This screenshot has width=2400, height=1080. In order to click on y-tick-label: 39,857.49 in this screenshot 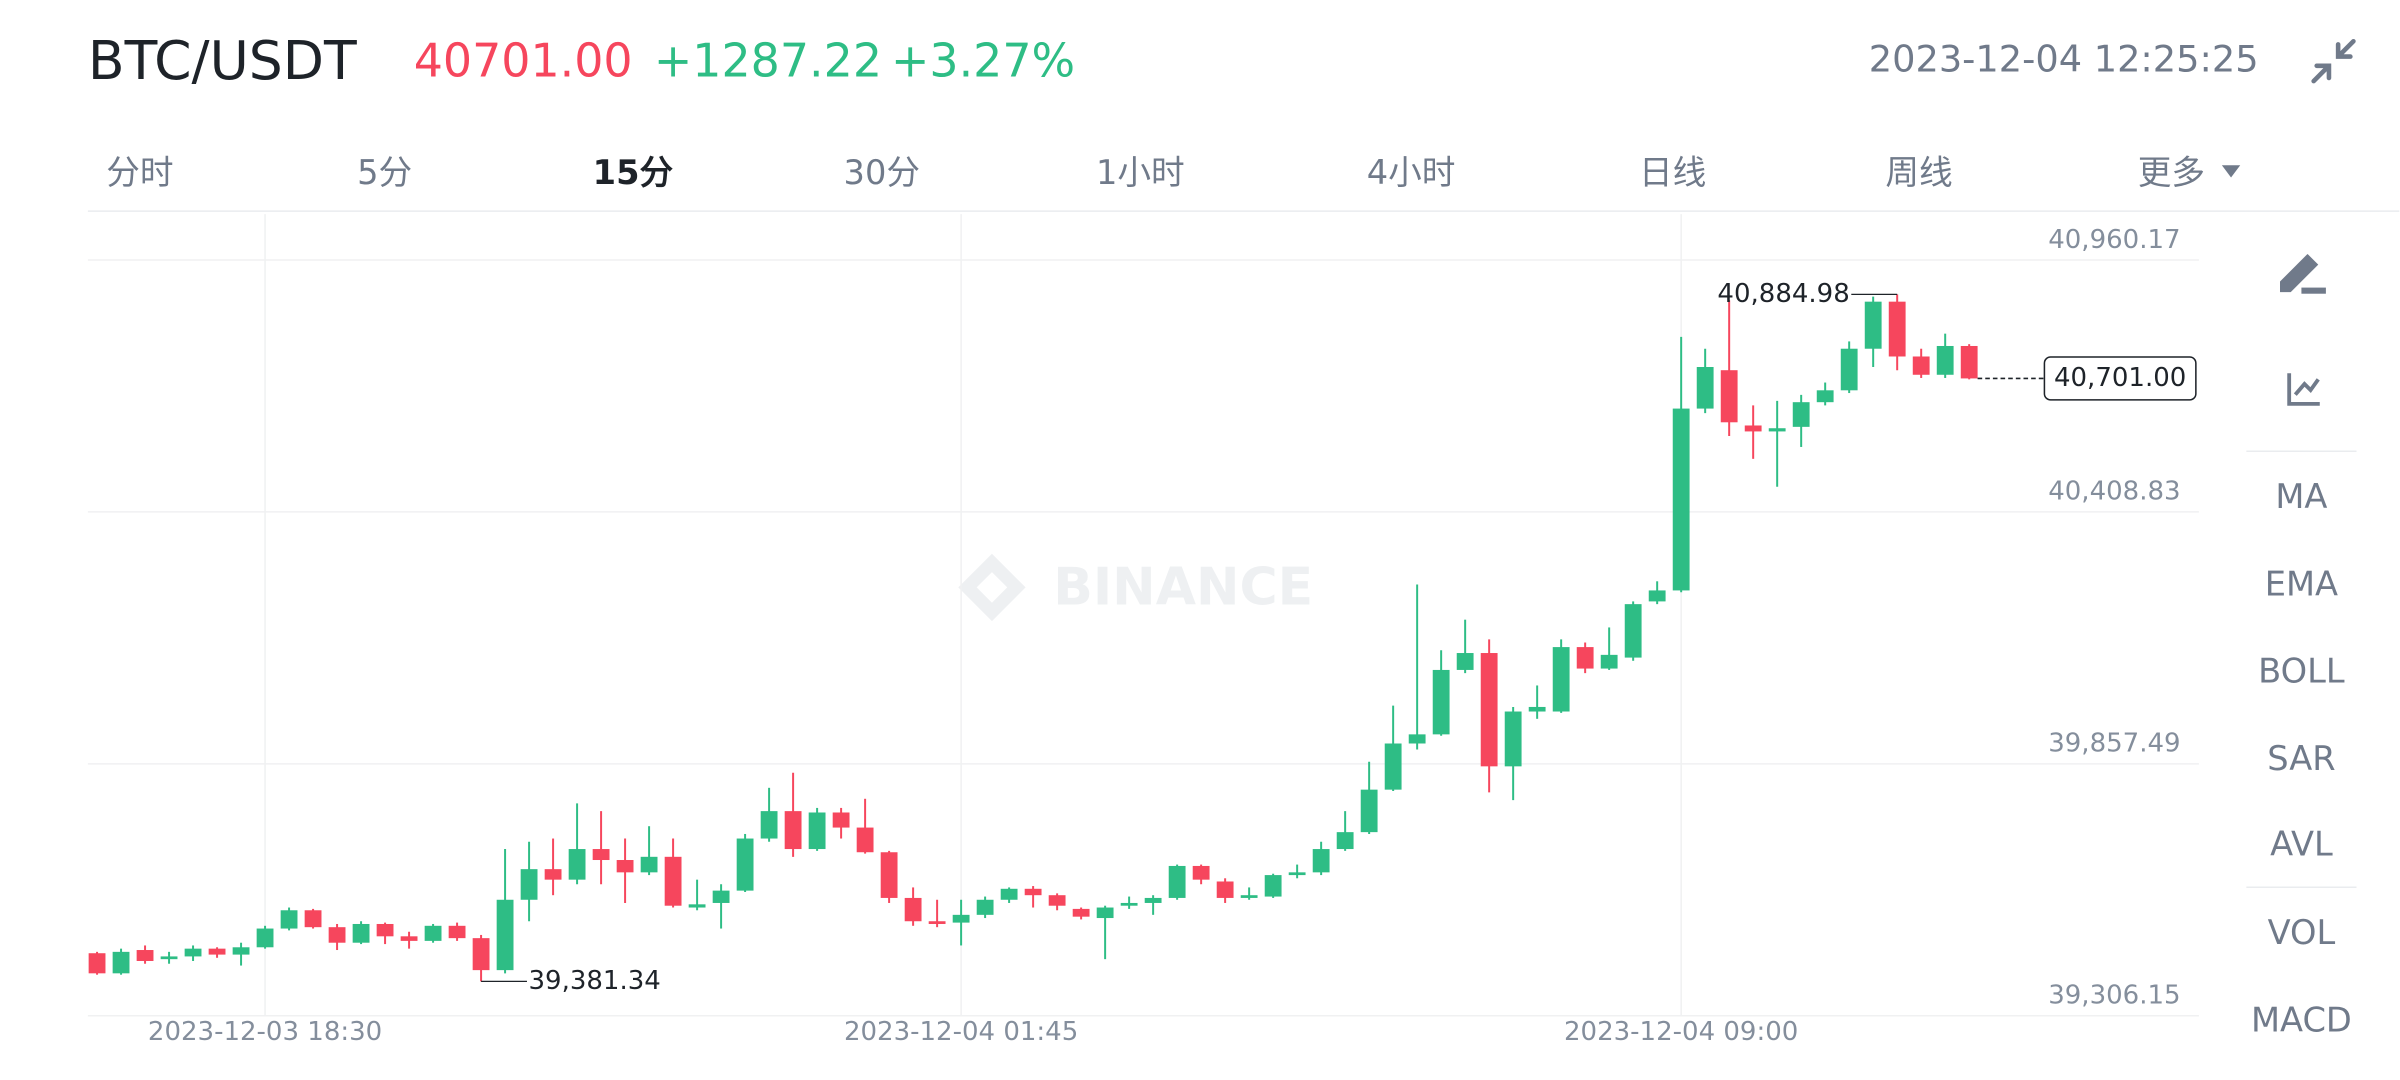, I will do `click(2114, 744)`.